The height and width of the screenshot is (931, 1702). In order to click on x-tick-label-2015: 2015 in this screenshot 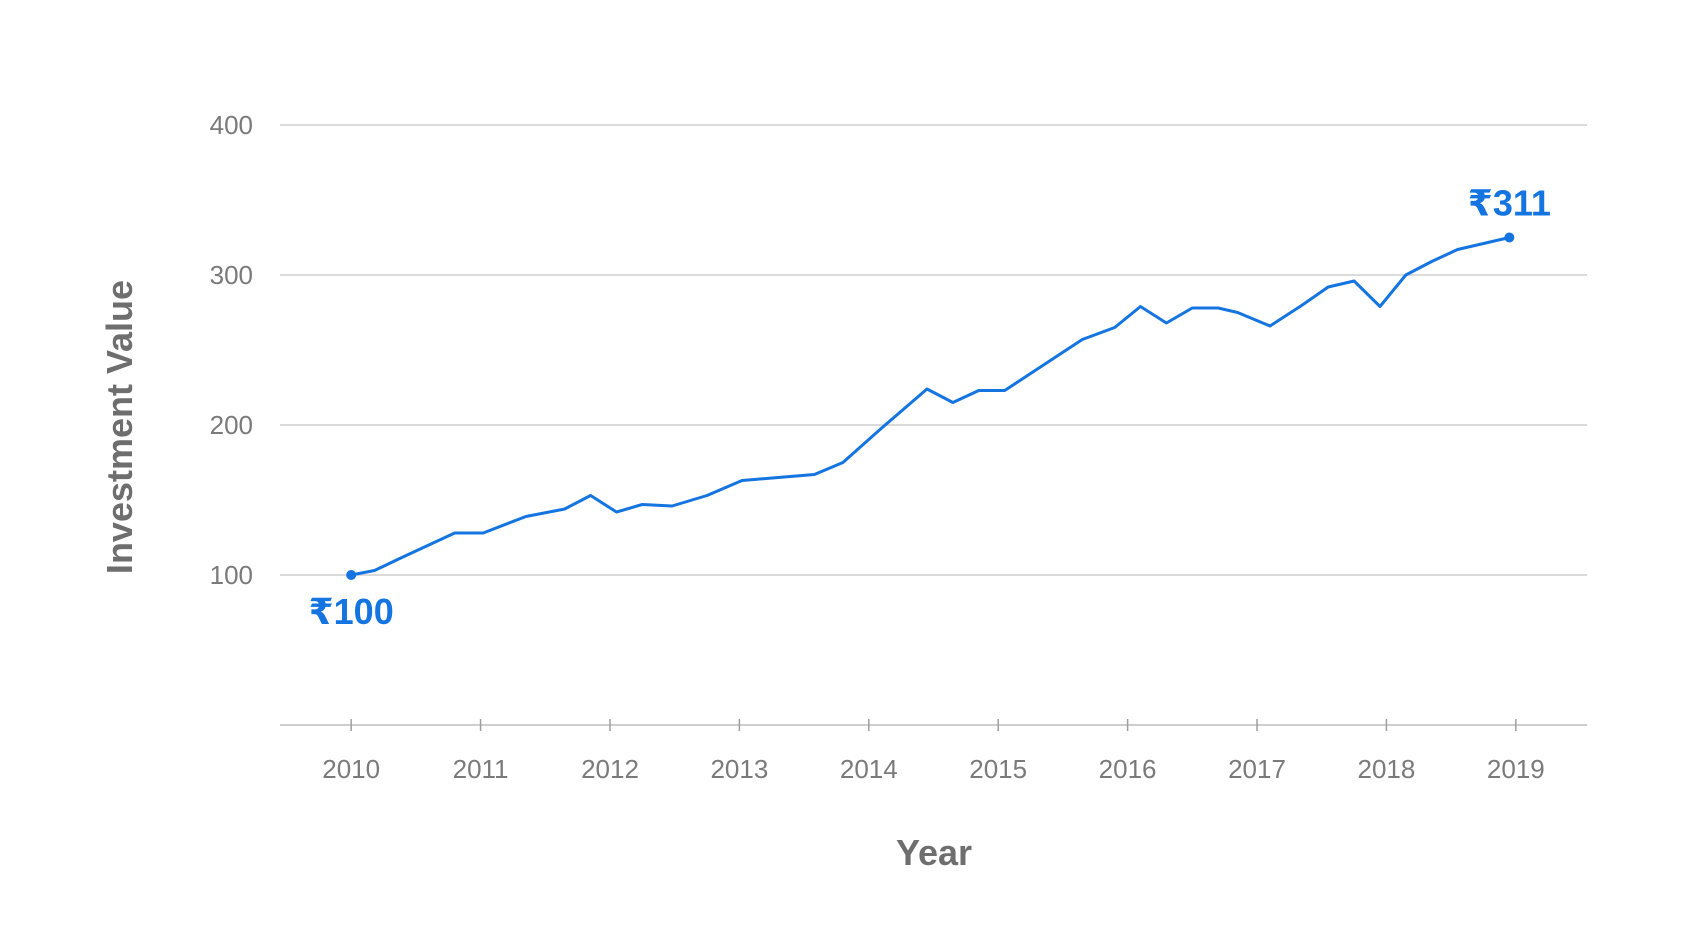, I will do `click(998, 769)`.